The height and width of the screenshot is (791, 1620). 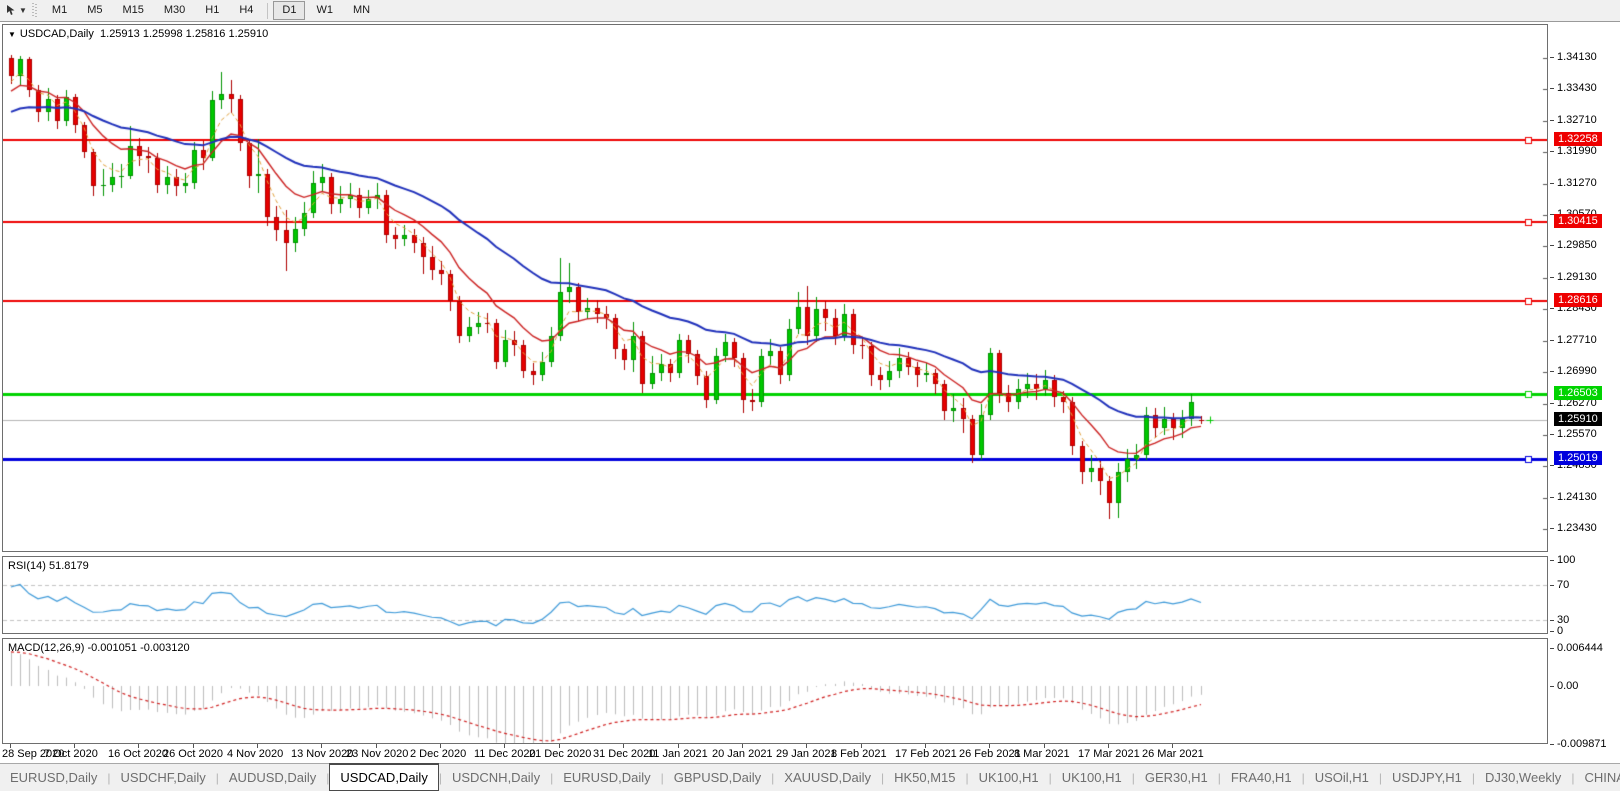 I want to click on timeframe-button-m1: M1, so click(x=59, y=10).